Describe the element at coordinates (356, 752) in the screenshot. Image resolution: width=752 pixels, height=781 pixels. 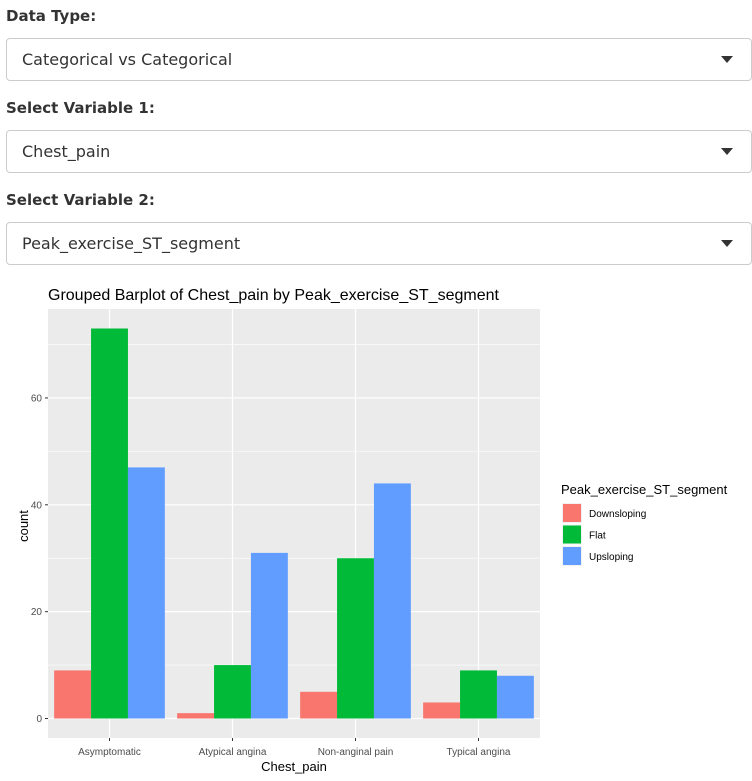
I see `x-tick-label: Non-anginal pain` at that location.